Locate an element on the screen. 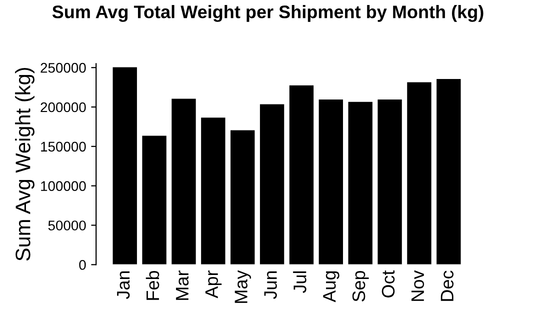  x-tick-label: Jan is located at coordinates (123, 285).